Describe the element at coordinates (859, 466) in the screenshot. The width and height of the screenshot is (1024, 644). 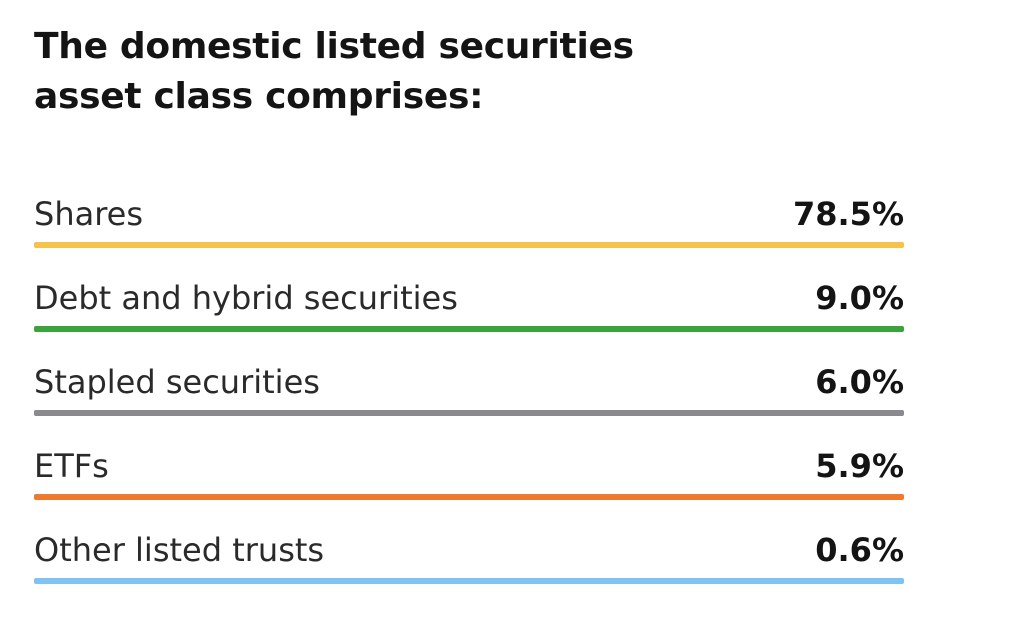
I see `row-value: 5.9%` at that location.